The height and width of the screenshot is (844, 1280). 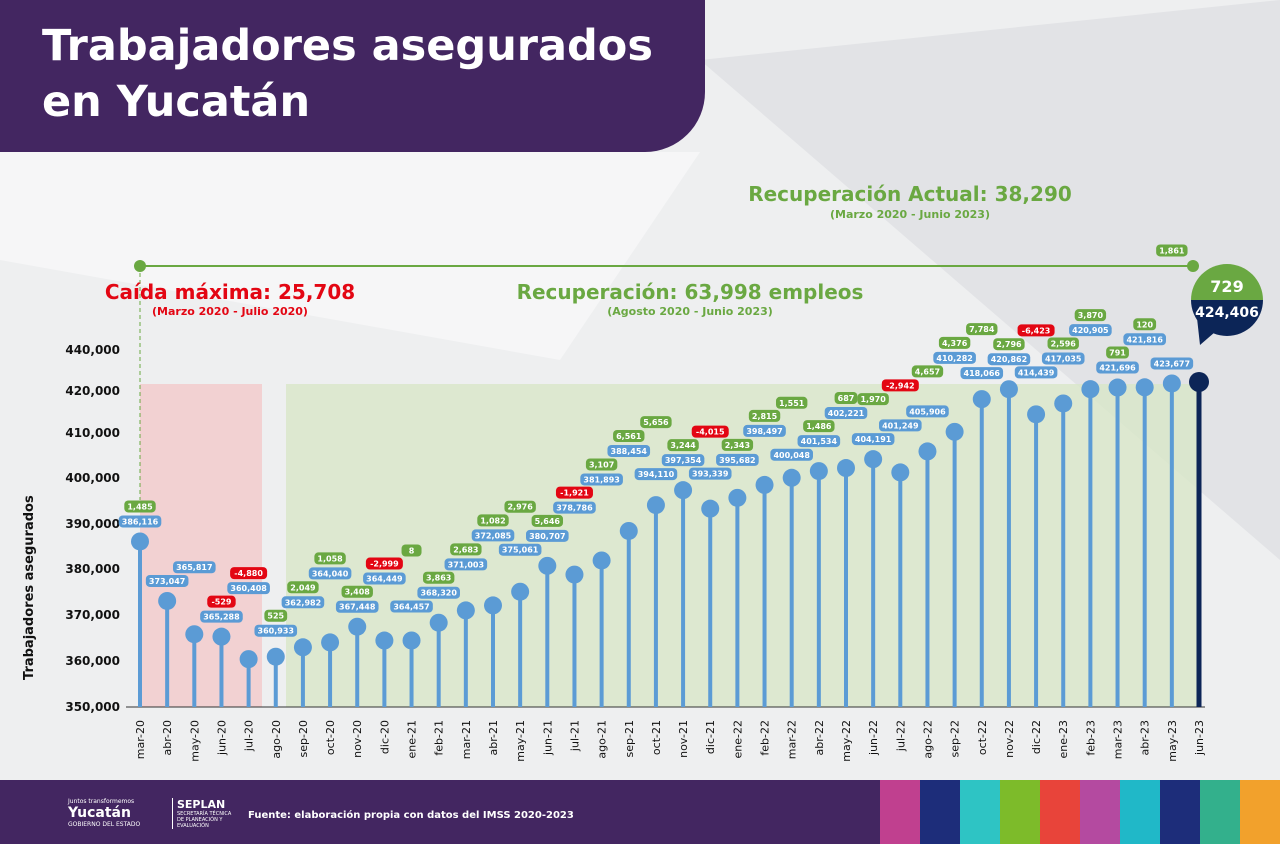 I want to click on change-label: -1,921, so click(x=574, y=493).